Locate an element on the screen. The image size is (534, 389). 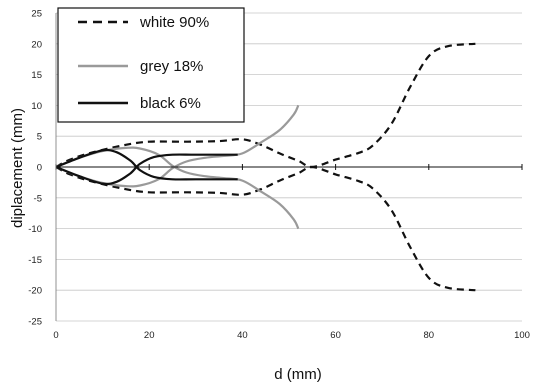
legend-label-white: white 90% is located at coordinates (174, 22).